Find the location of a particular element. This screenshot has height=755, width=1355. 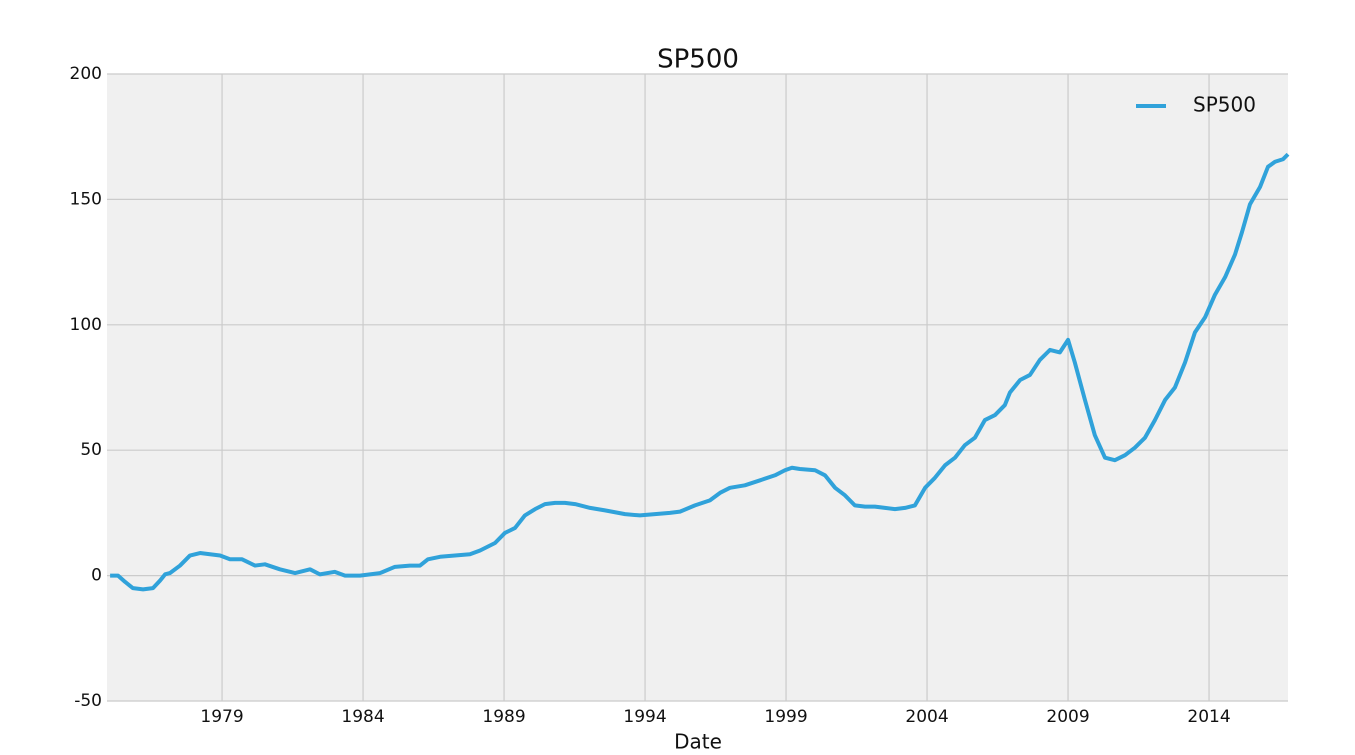

x-tick-label: 1999 is located at coordinates (785, 717).